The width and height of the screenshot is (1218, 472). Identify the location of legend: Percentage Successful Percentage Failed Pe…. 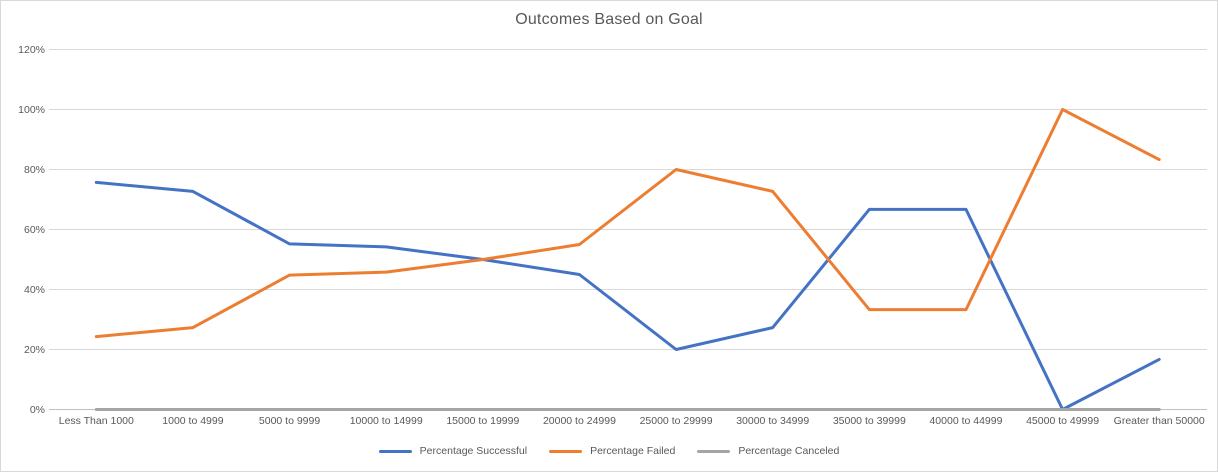
(609, 451).